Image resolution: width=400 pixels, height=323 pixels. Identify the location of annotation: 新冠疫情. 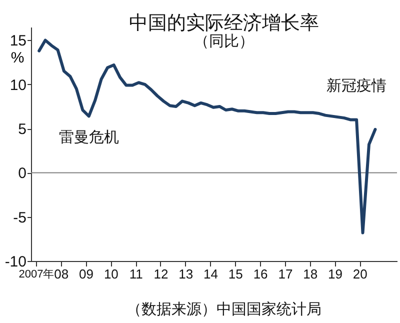
(356, 86).